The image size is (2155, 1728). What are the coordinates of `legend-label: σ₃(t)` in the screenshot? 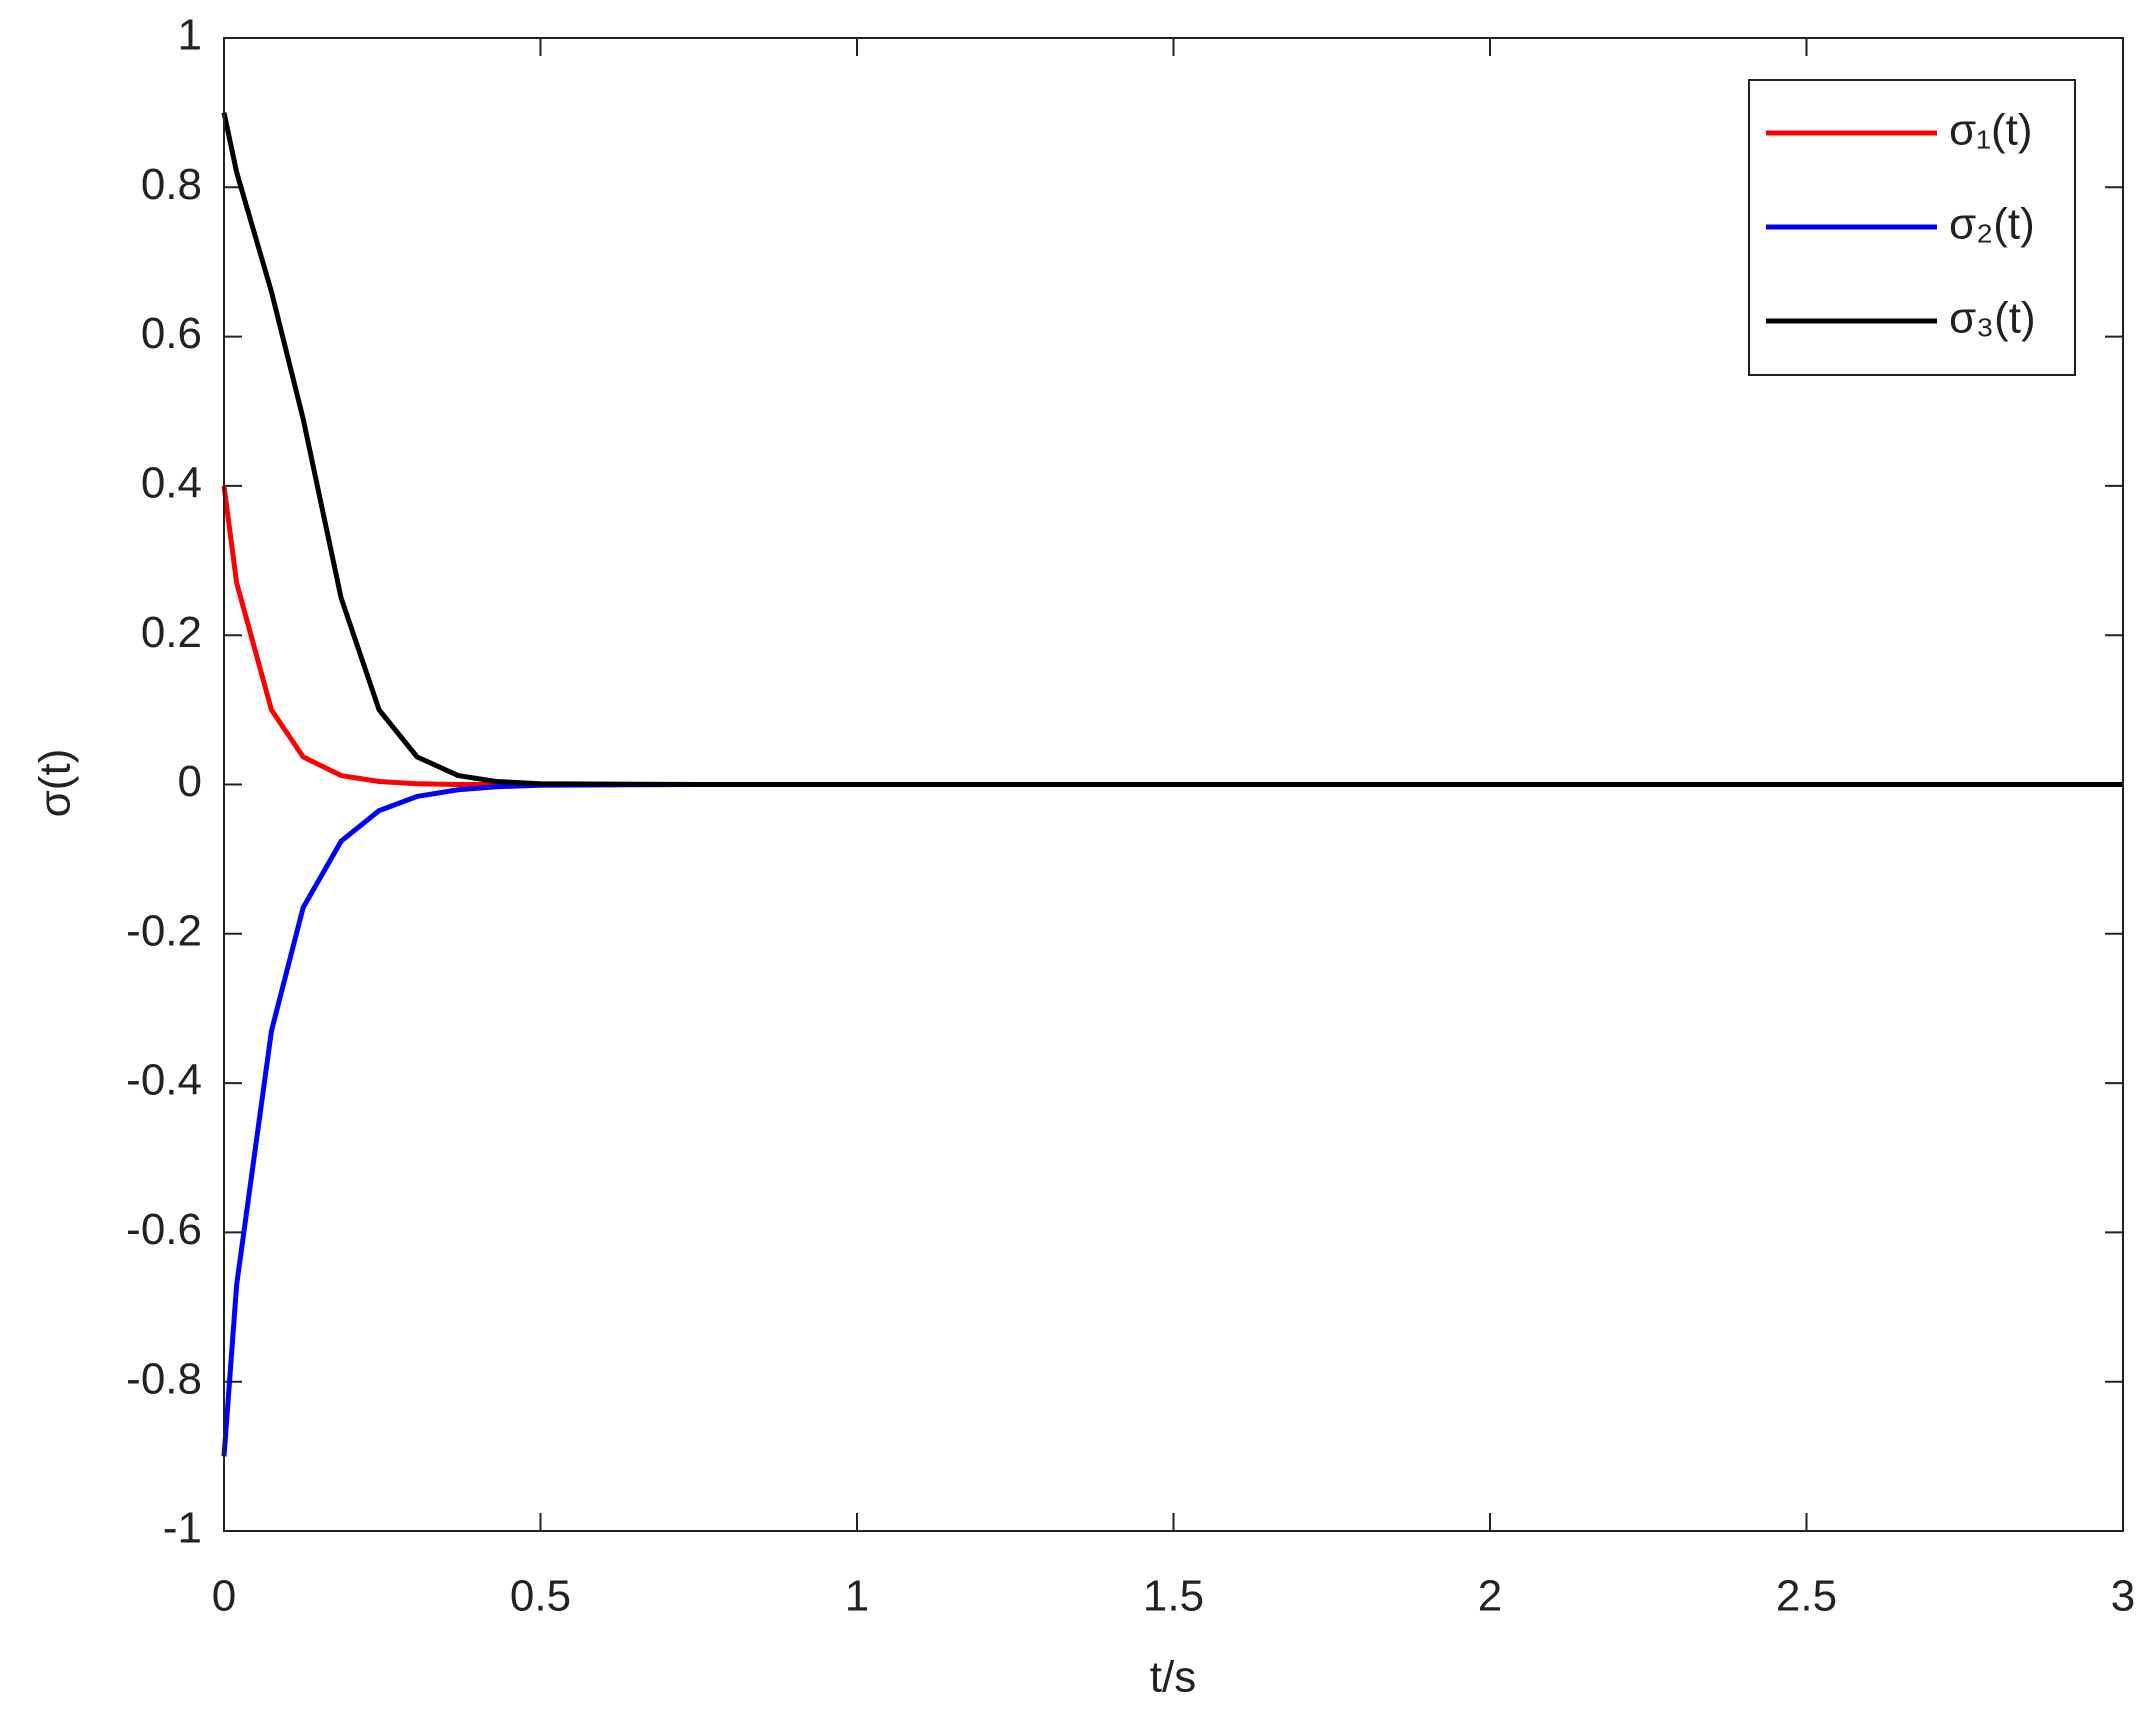 It's located at (1992, 318).